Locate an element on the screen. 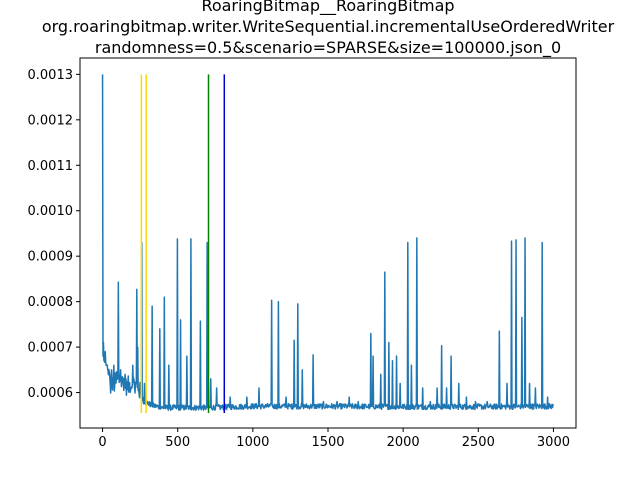 Image resolution: width=640 pixels, height=480 pixels. y-tick-label: 0.0010 is located at coordinates (51, 211).